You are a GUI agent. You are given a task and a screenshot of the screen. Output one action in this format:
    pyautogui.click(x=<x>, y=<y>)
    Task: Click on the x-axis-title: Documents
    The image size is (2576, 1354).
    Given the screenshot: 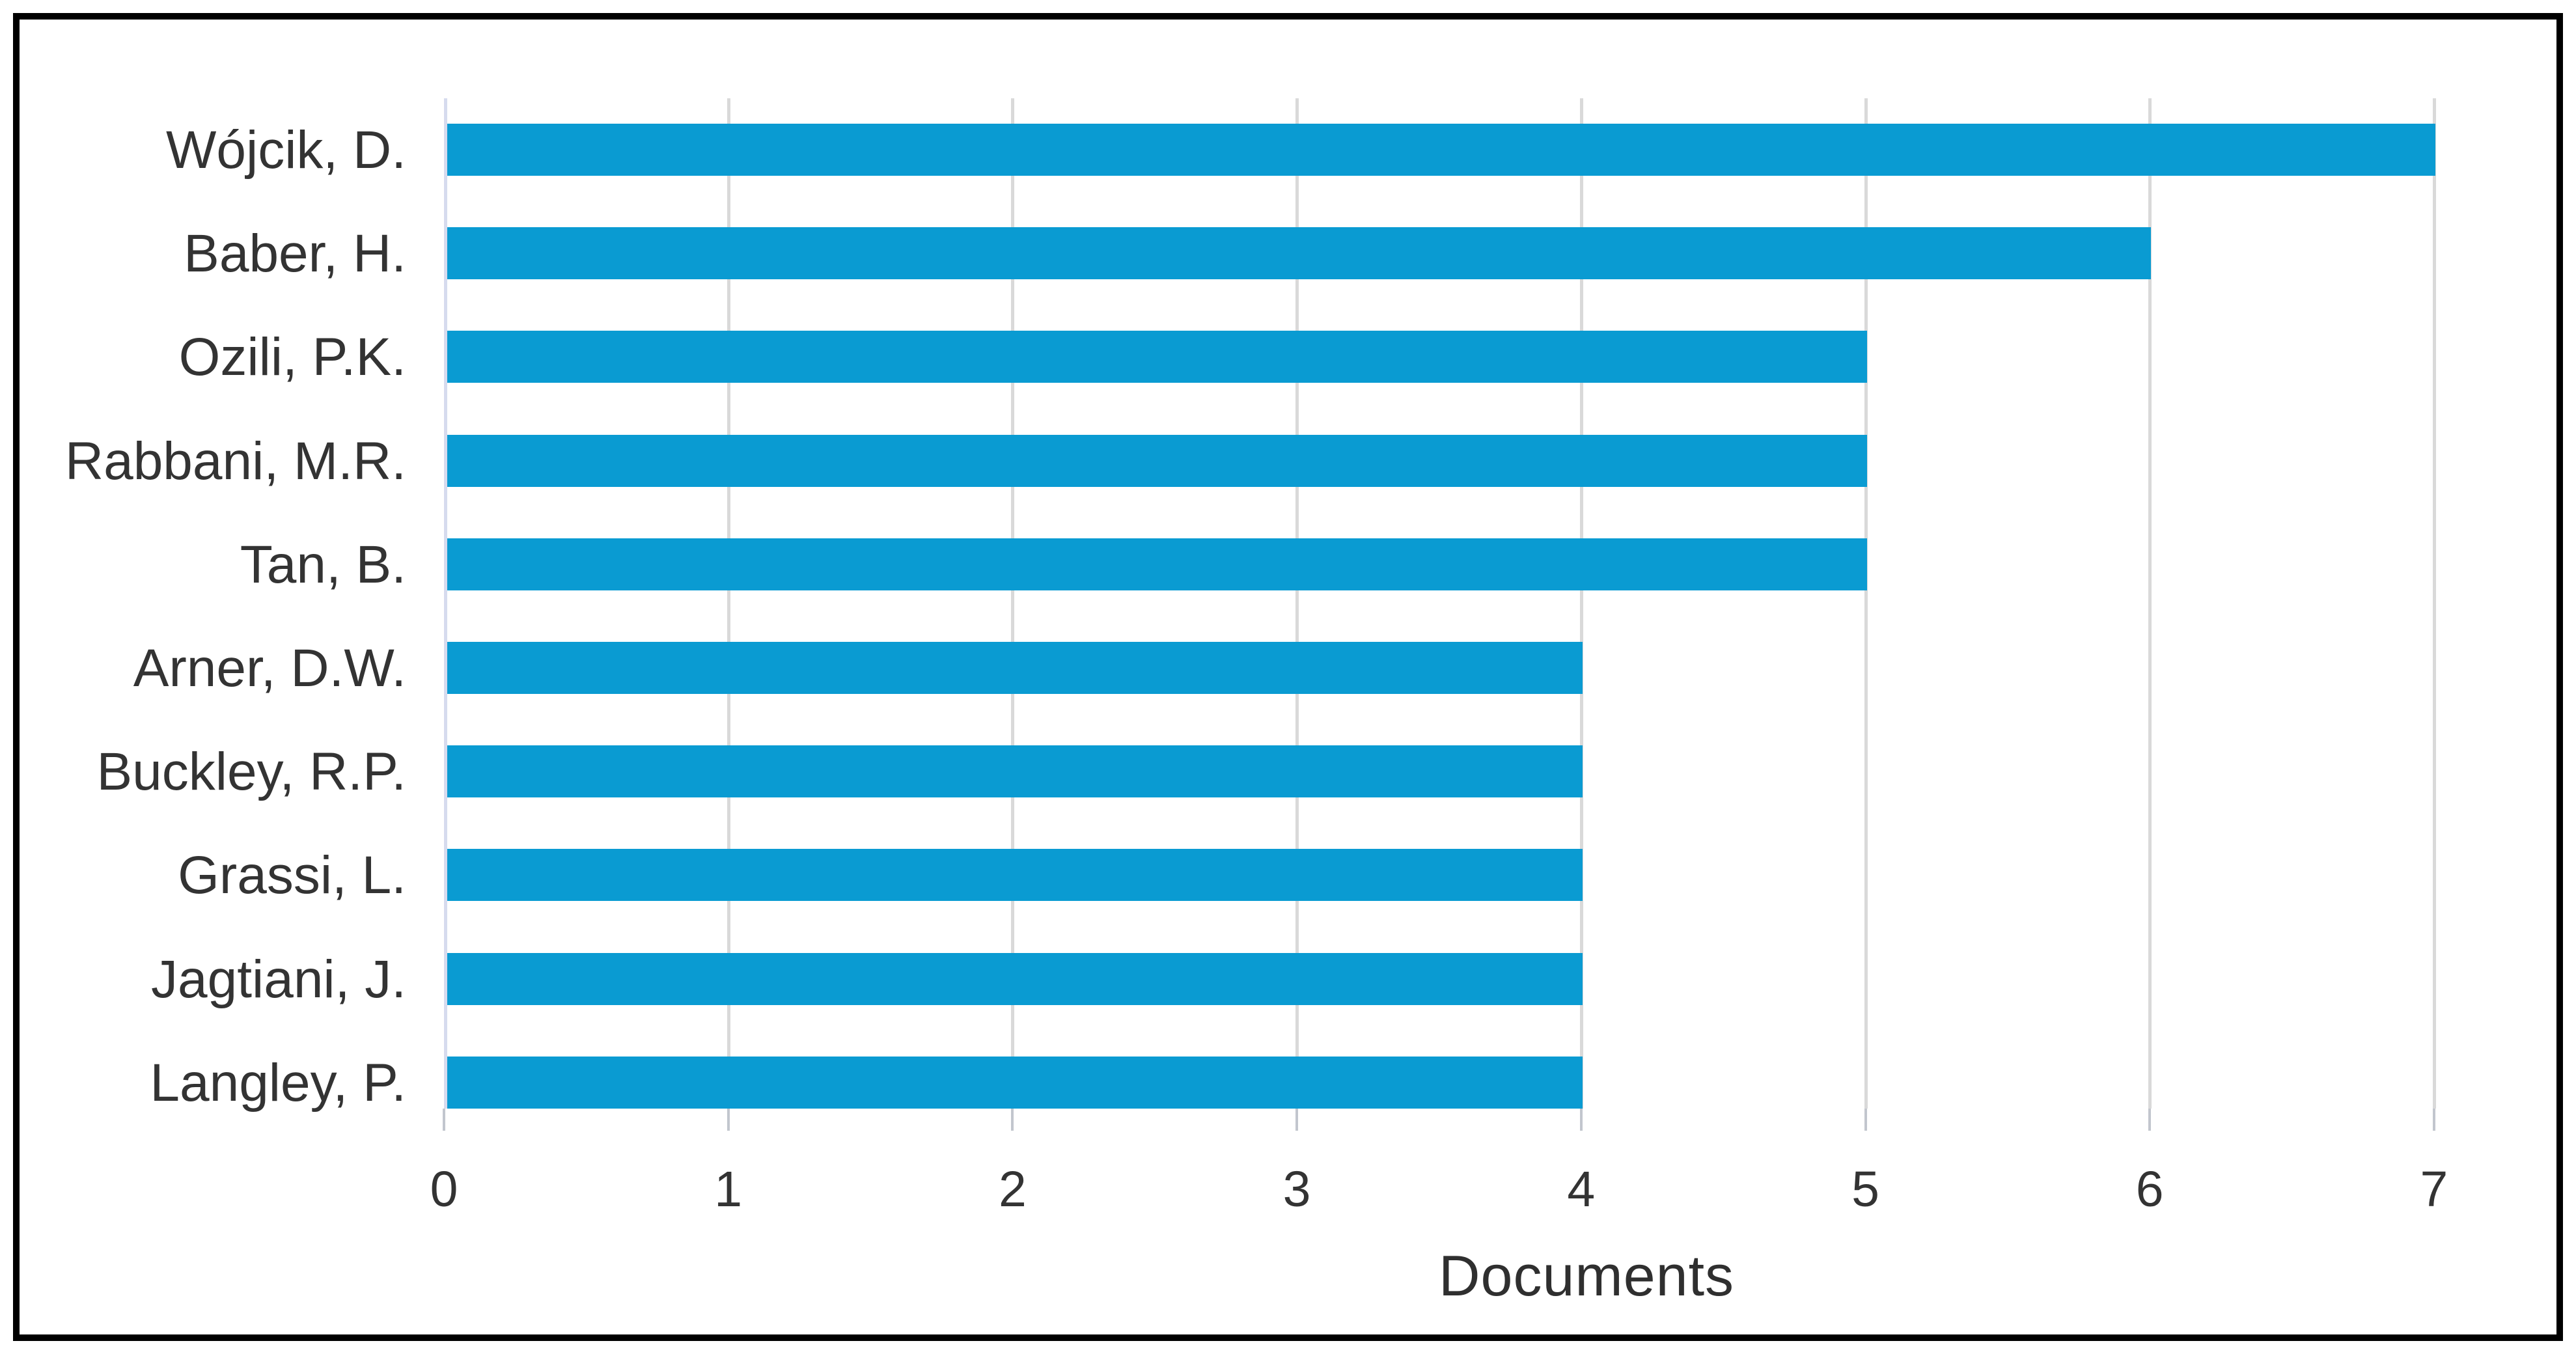 What is the action you would take?
    pyautogui.click(x=1586, y=1275)
    